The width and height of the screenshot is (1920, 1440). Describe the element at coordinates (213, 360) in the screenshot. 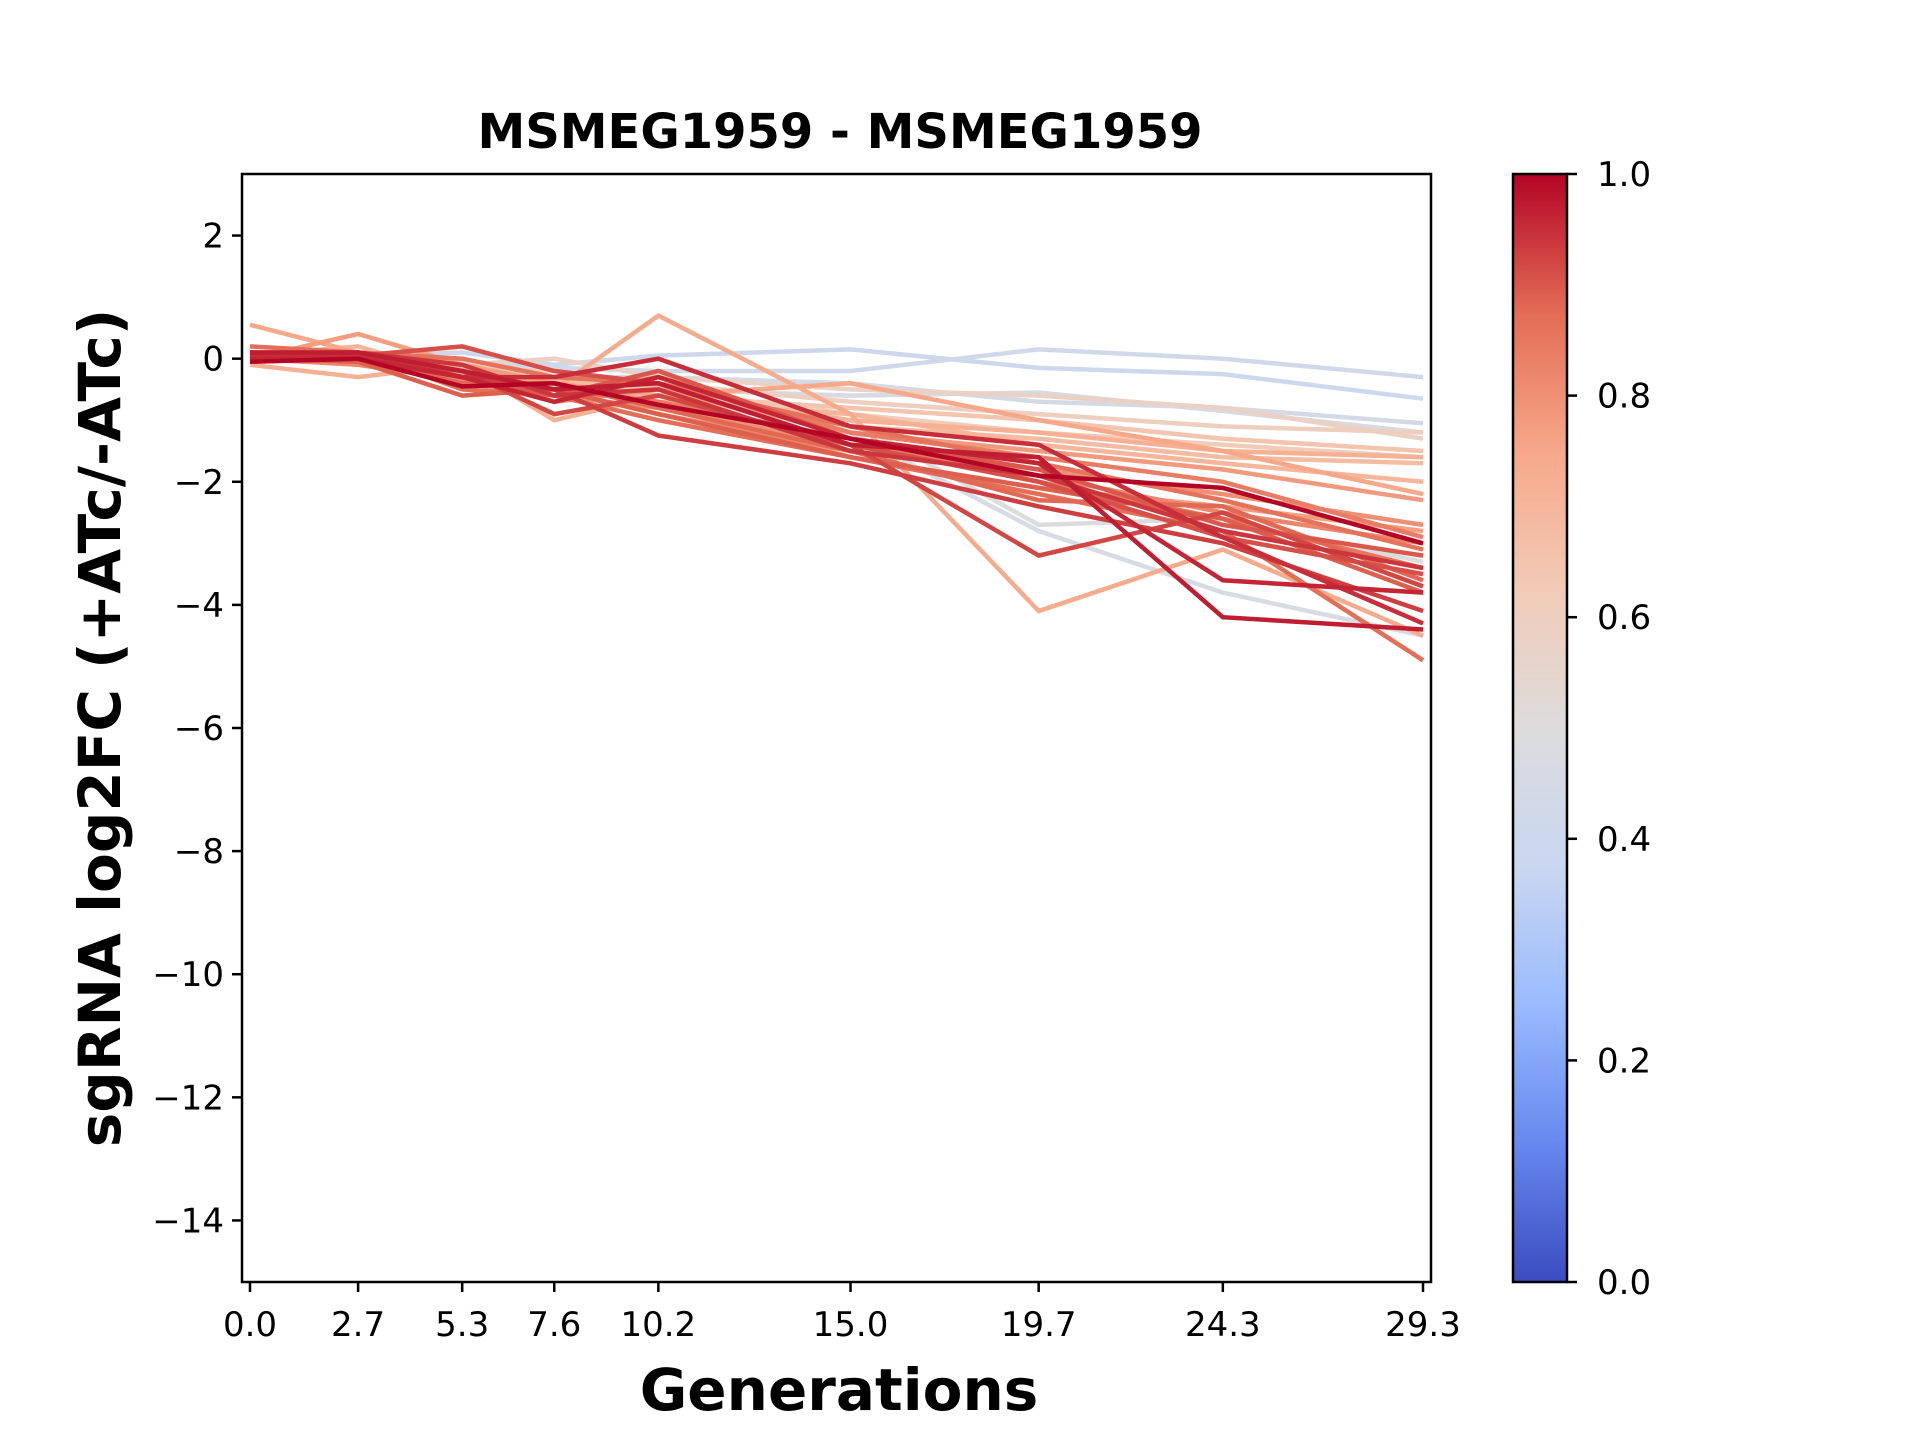

I see `y-tick-label: 0` at that location.